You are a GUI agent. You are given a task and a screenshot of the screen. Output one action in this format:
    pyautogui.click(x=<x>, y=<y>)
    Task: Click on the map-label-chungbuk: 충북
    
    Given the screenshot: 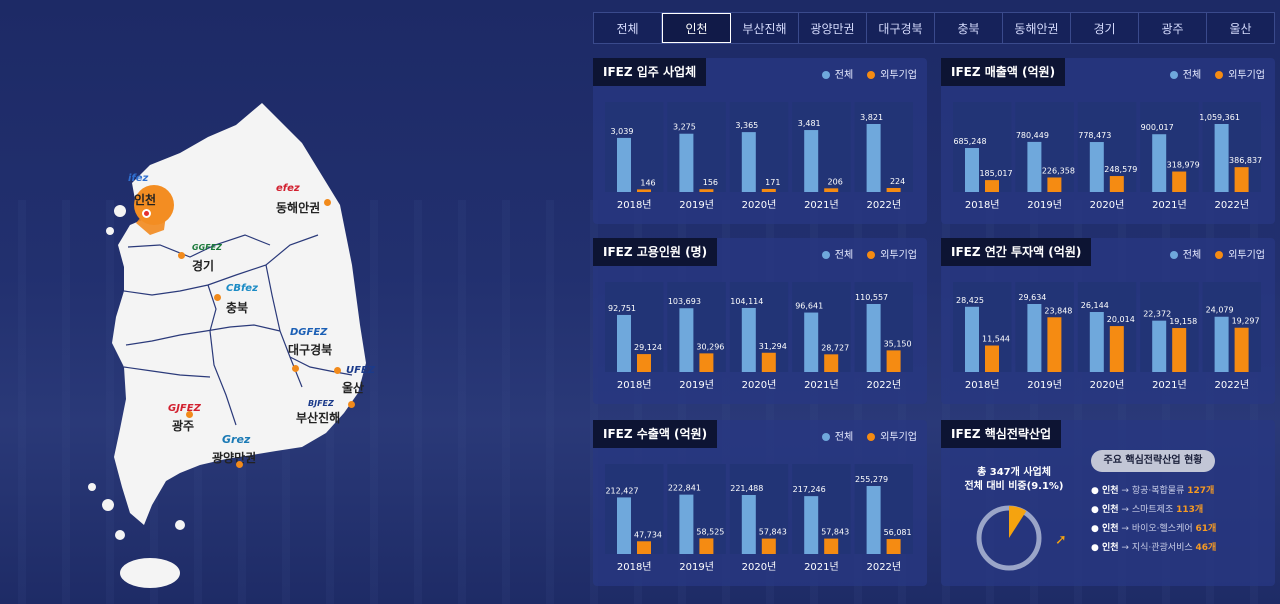 What is the action you would take?
    pyautogui.click(x=237, y=308)
    